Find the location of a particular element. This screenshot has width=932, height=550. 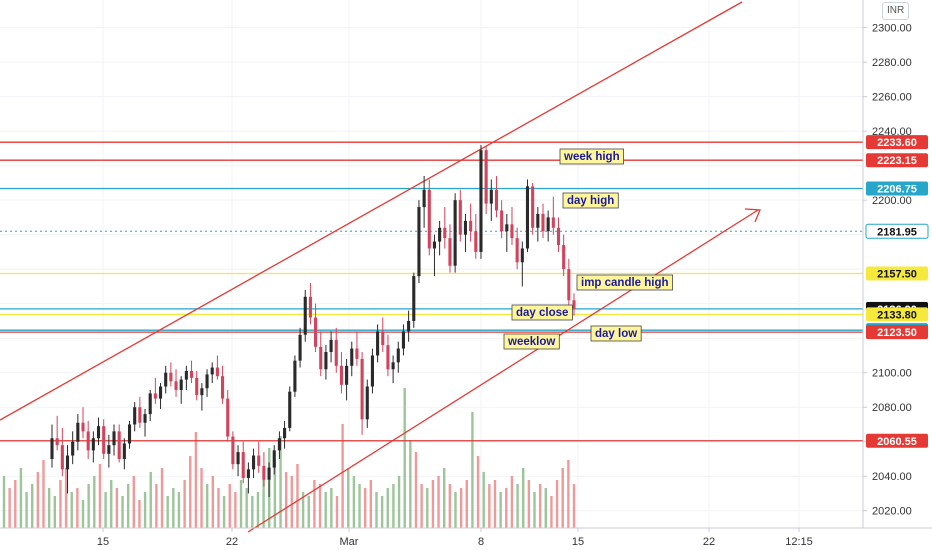

y-tick-label: 2080.00 is located at coordinates (892, 408).